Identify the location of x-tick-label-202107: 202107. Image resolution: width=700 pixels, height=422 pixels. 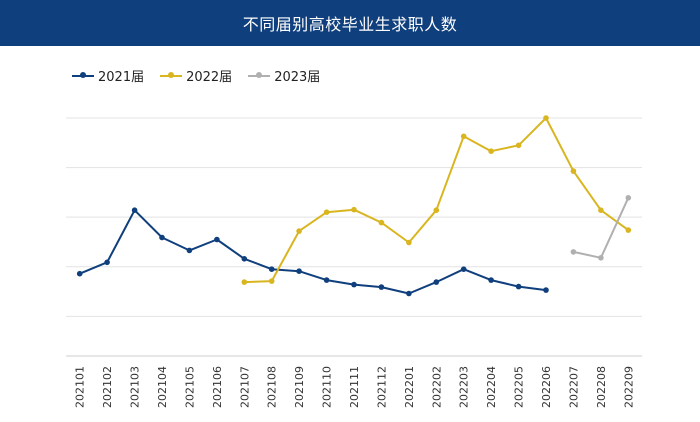
(244, 387).